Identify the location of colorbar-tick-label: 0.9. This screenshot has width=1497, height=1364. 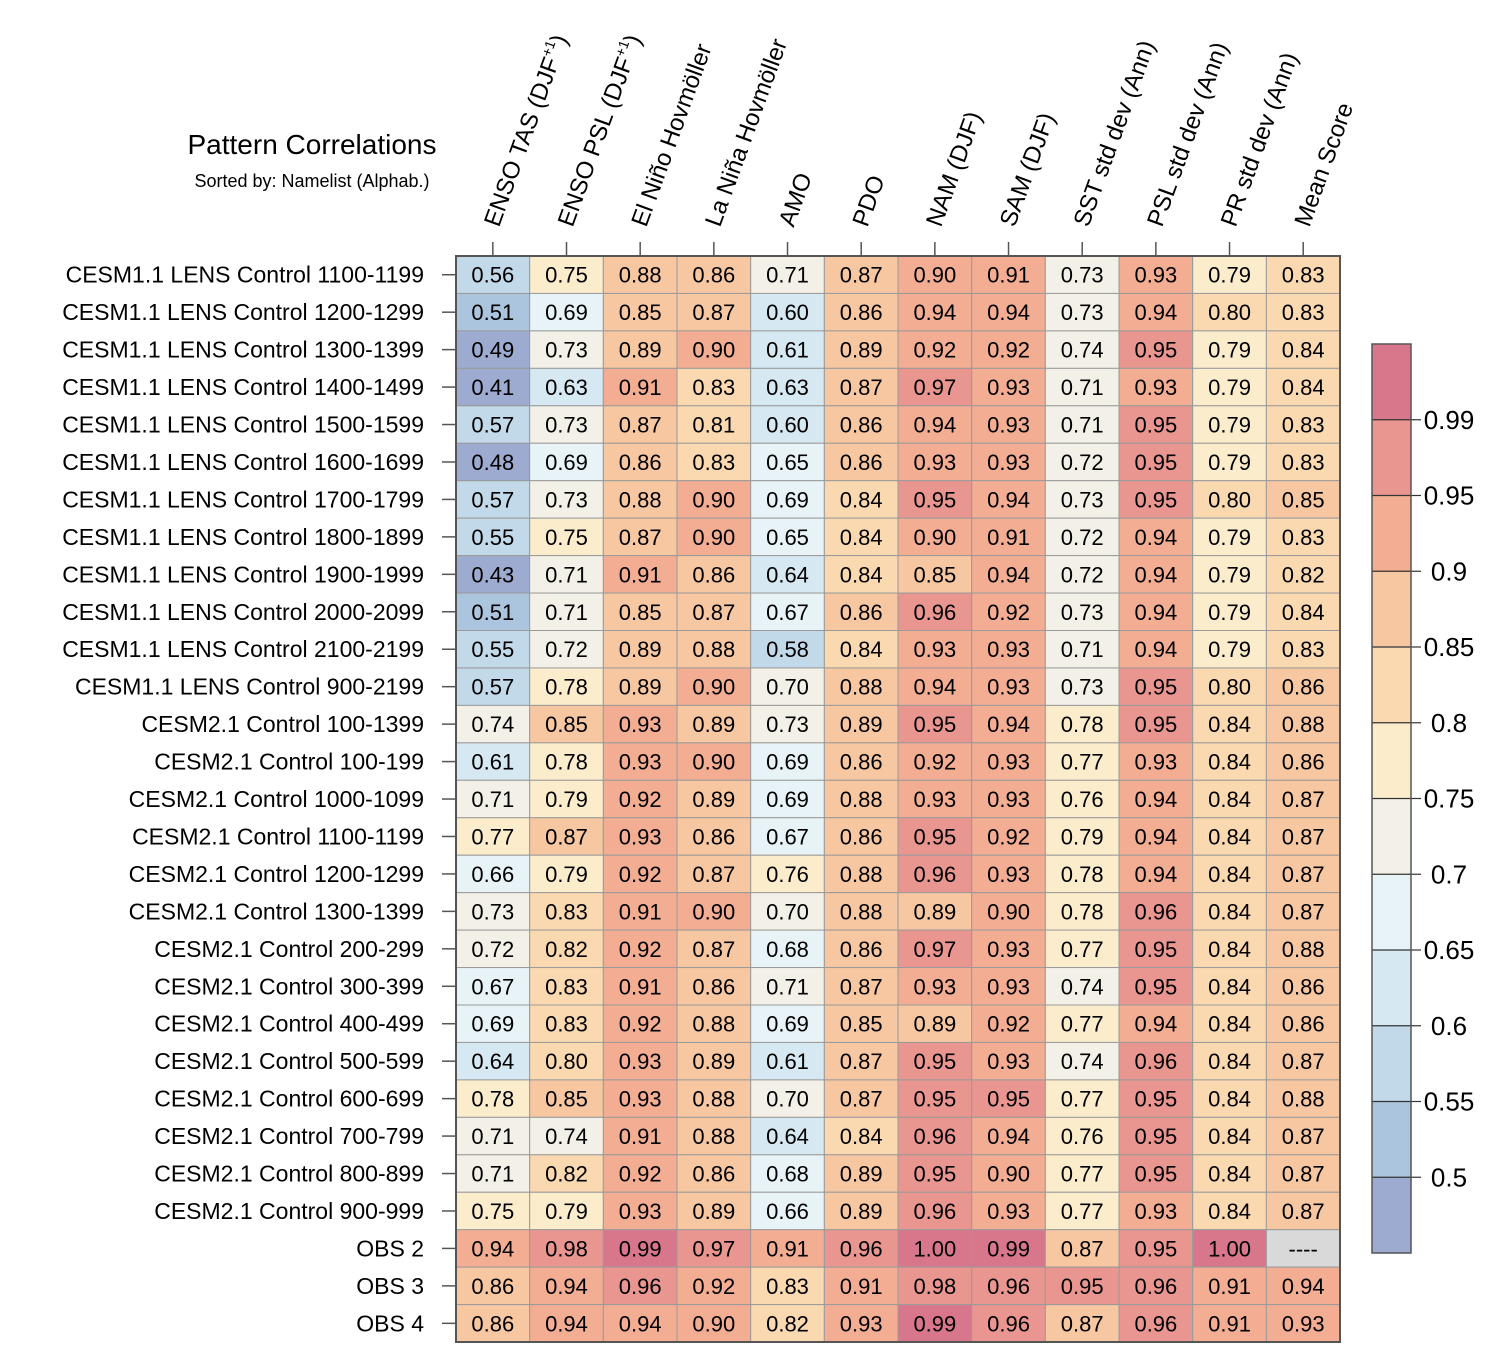
(1449, 571).